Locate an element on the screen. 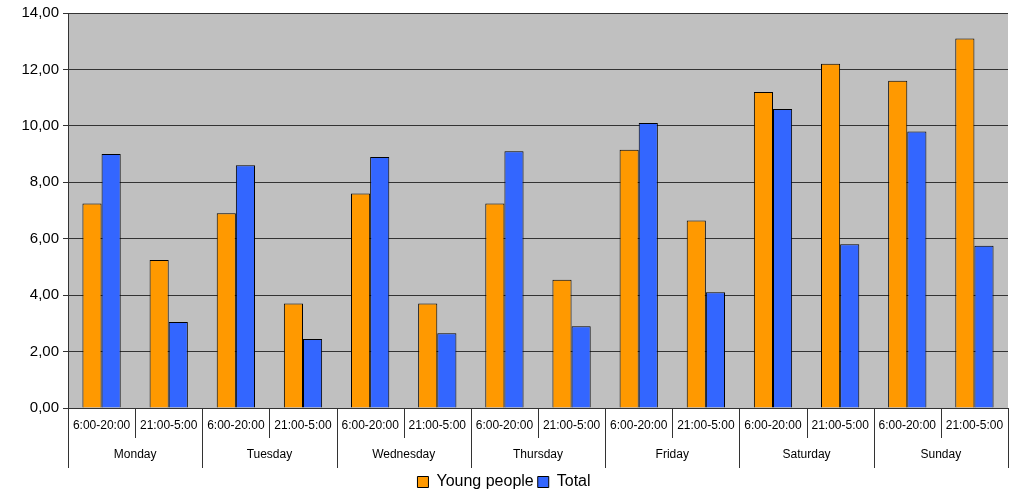  text: Monday is located at coordinates (135, 454).